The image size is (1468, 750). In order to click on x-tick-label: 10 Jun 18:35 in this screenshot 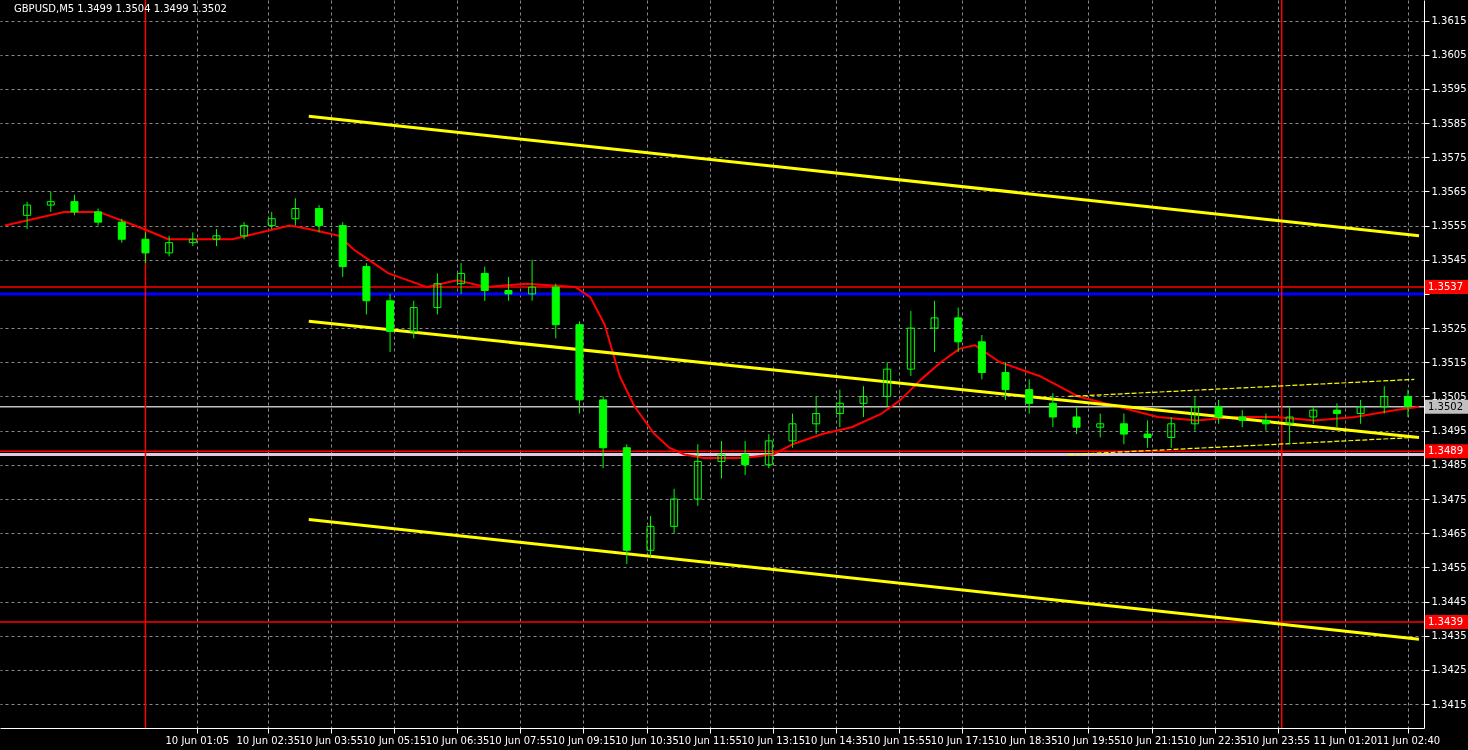, I will do `click(1025, 740)`.